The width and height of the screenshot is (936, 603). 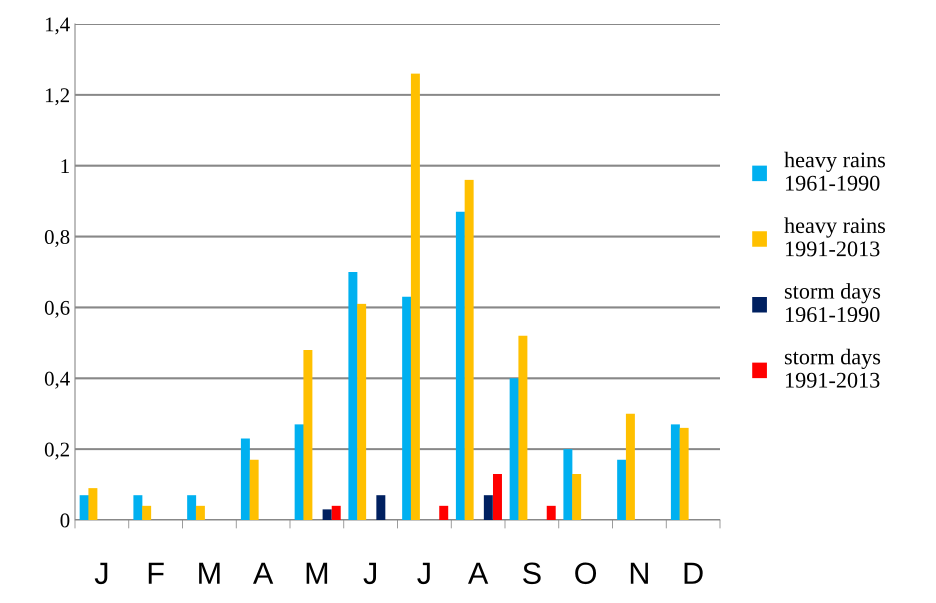 I want to click on y-tick-label: 1, so click(x=65, y=166).